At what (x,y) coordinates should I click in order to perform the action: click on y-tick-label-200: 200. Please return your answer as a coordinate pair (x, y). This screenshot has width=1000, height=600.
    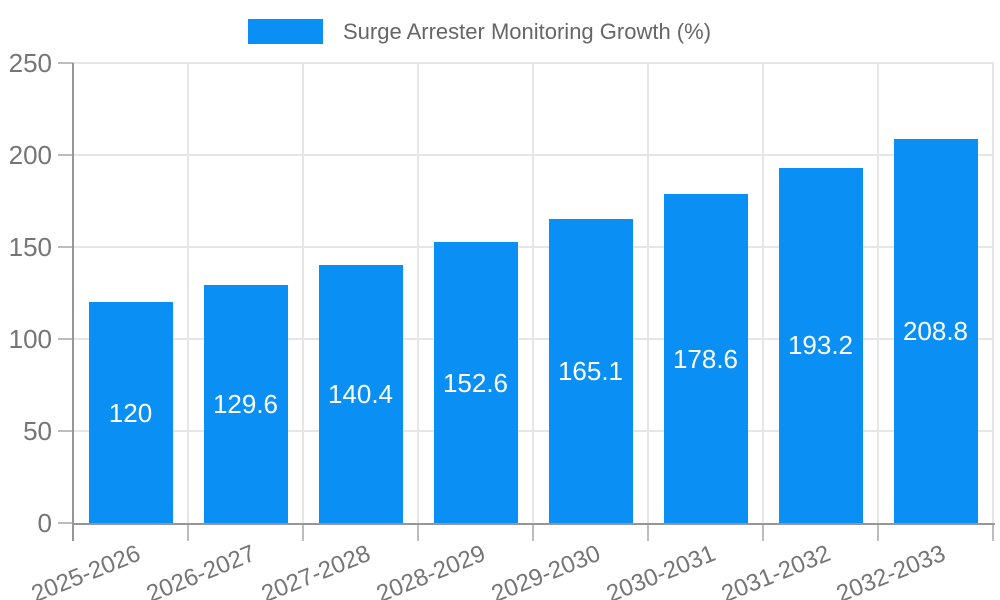
    Looking at the image, I should click on (30, 155).